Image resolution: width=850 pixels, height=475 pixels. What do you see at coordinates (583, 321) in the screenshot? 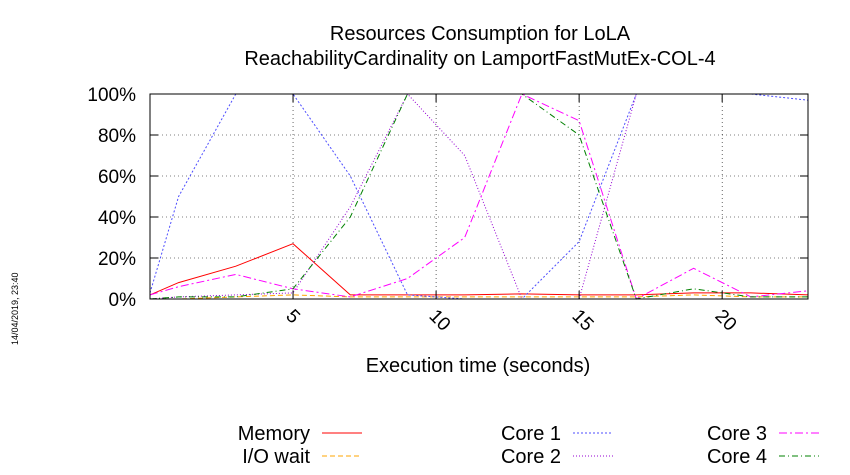
I see `x-tick-label: 15` at bounding box center [583, 321].